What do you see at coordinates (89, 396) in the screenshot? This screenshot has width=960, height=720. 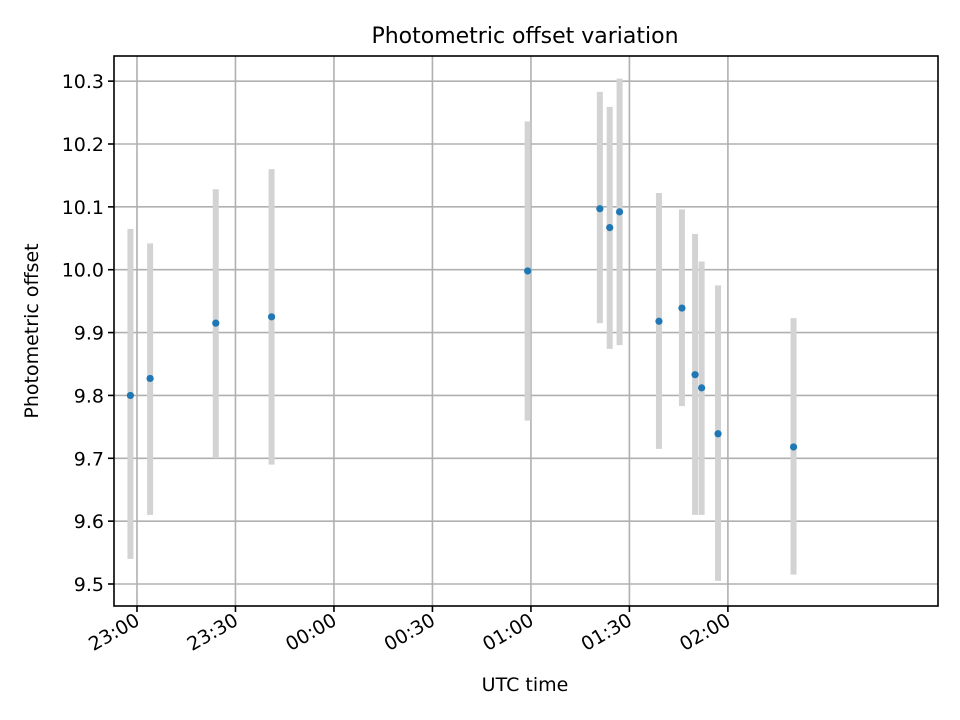 I see `y-tick-label: 9.8` at bounding box center [89, 396].